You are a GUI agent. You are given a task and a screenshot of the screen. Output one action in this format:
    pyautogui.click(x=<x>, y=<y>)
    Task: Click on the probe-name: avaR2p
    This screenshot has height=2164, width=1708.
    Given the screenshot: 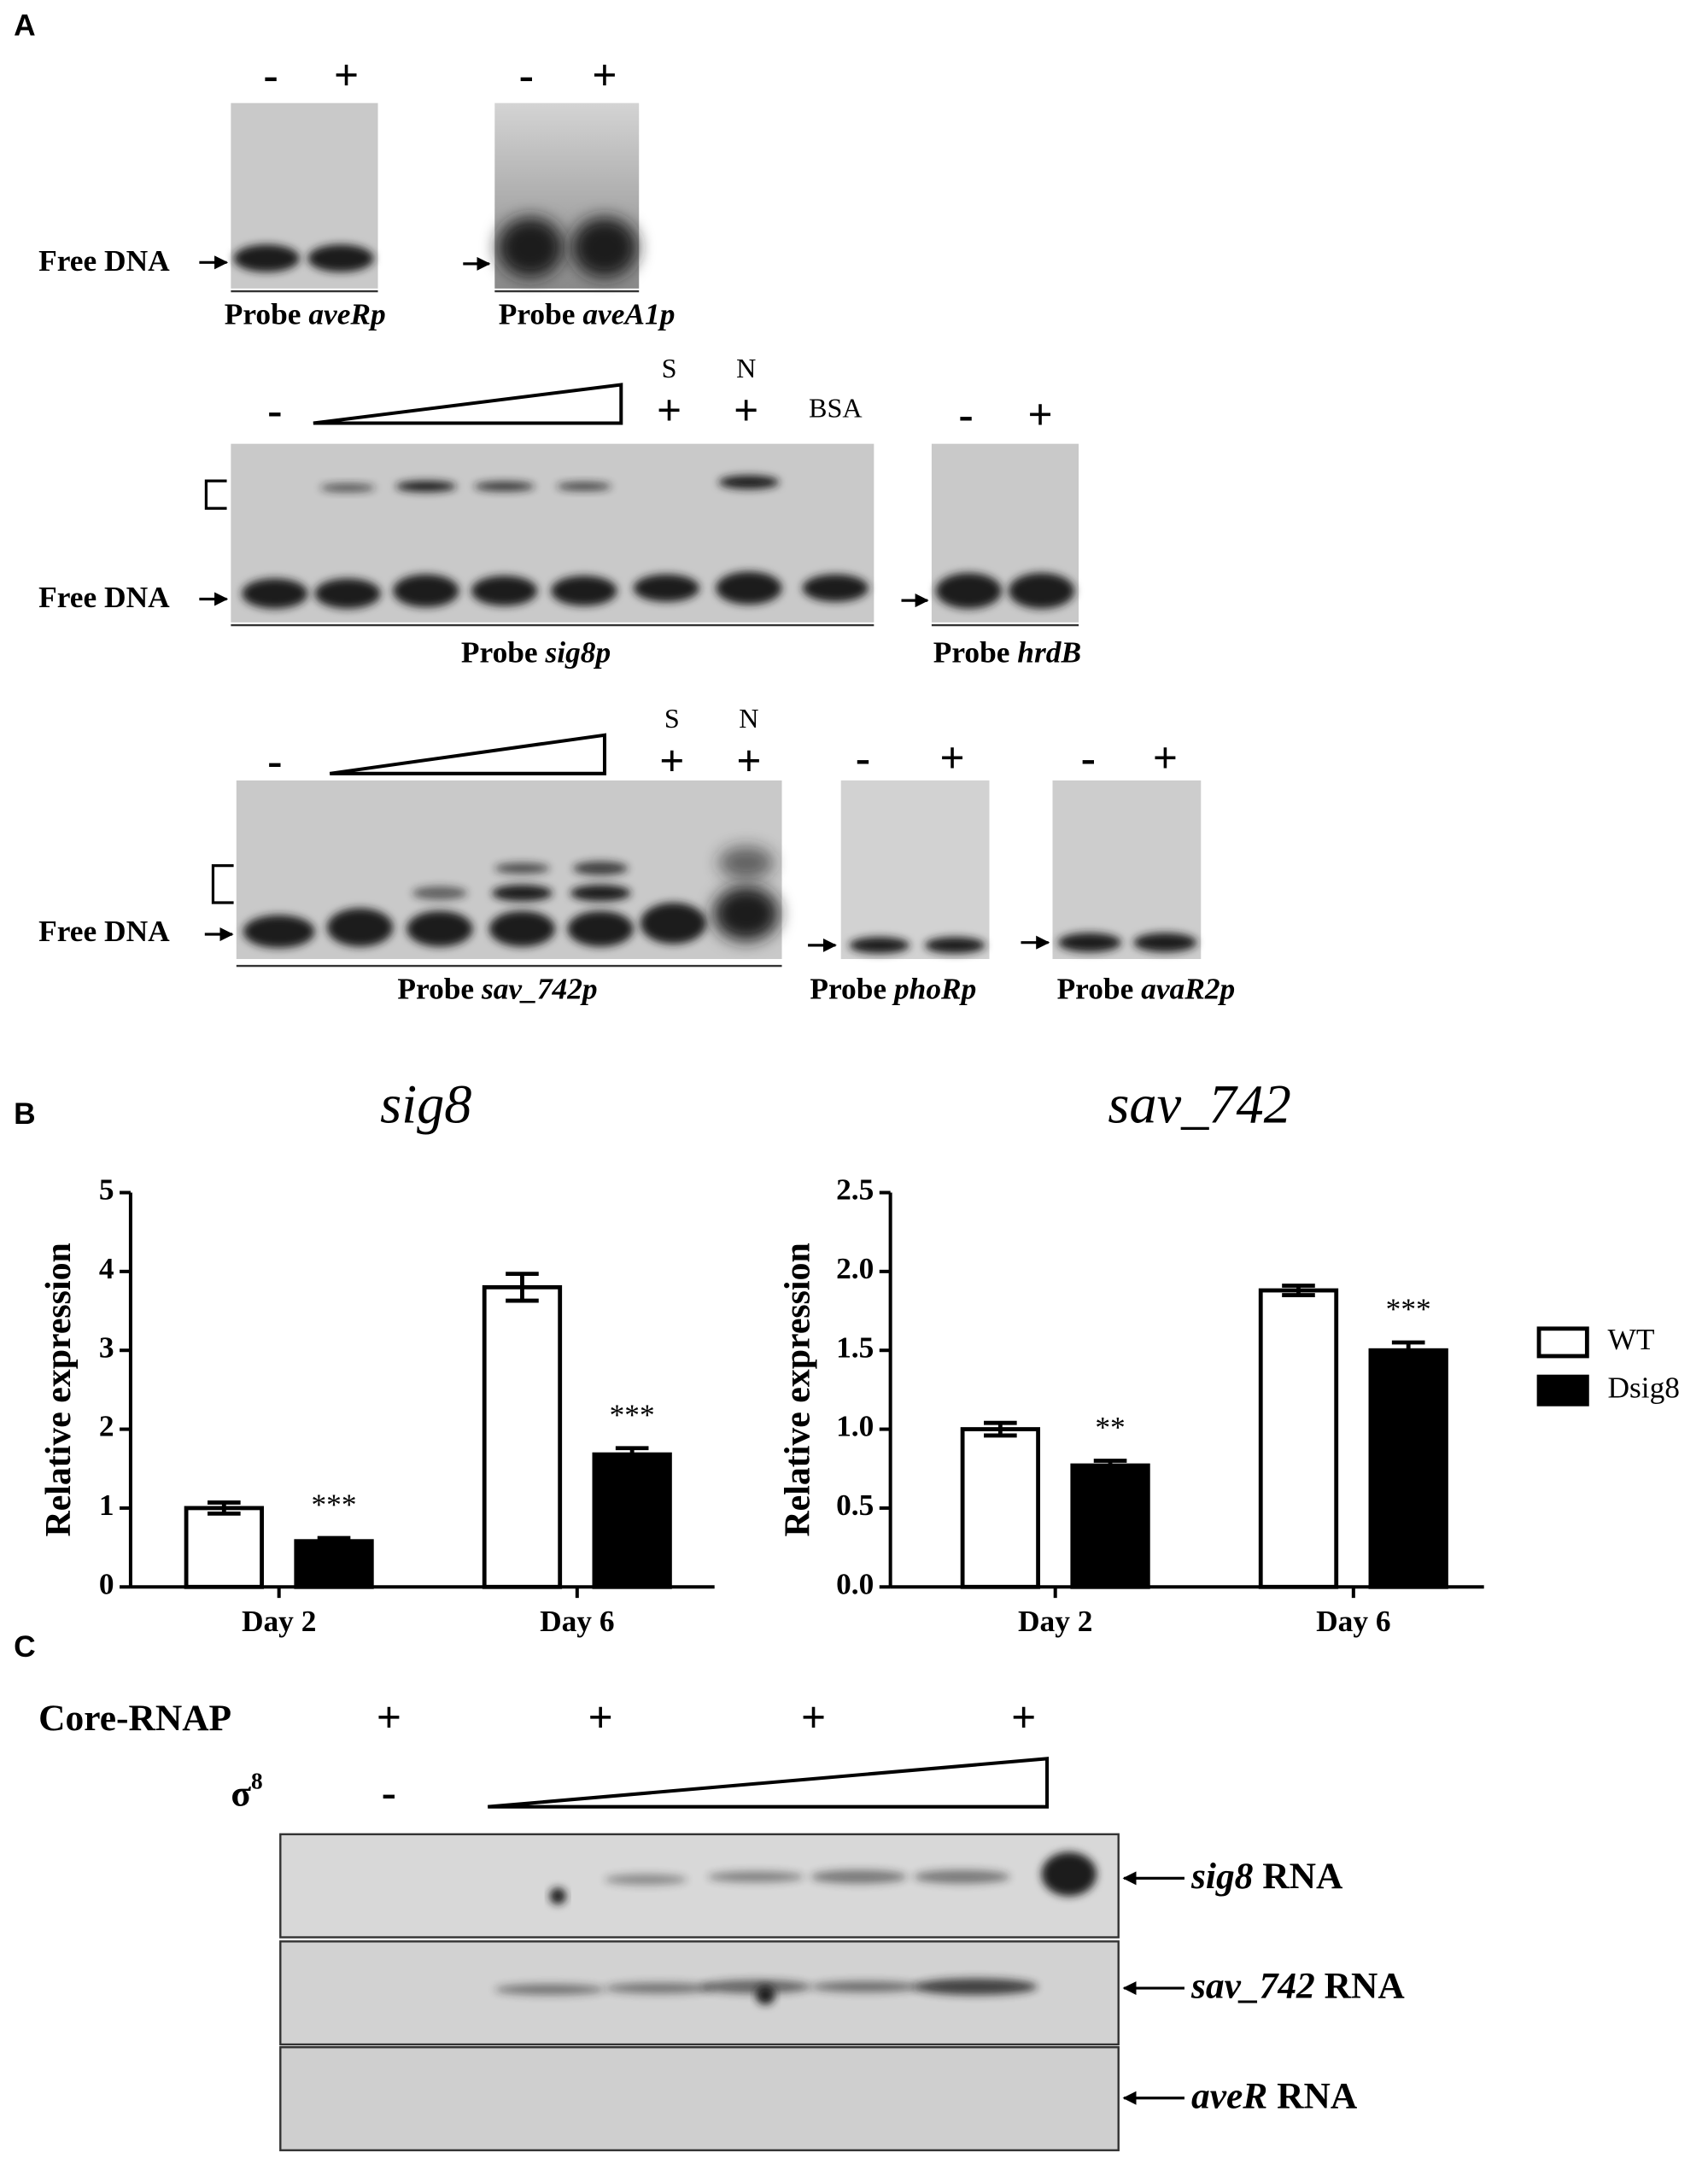 What is the action you would take?
    pyautogui.click(x=1188, y=989)
    